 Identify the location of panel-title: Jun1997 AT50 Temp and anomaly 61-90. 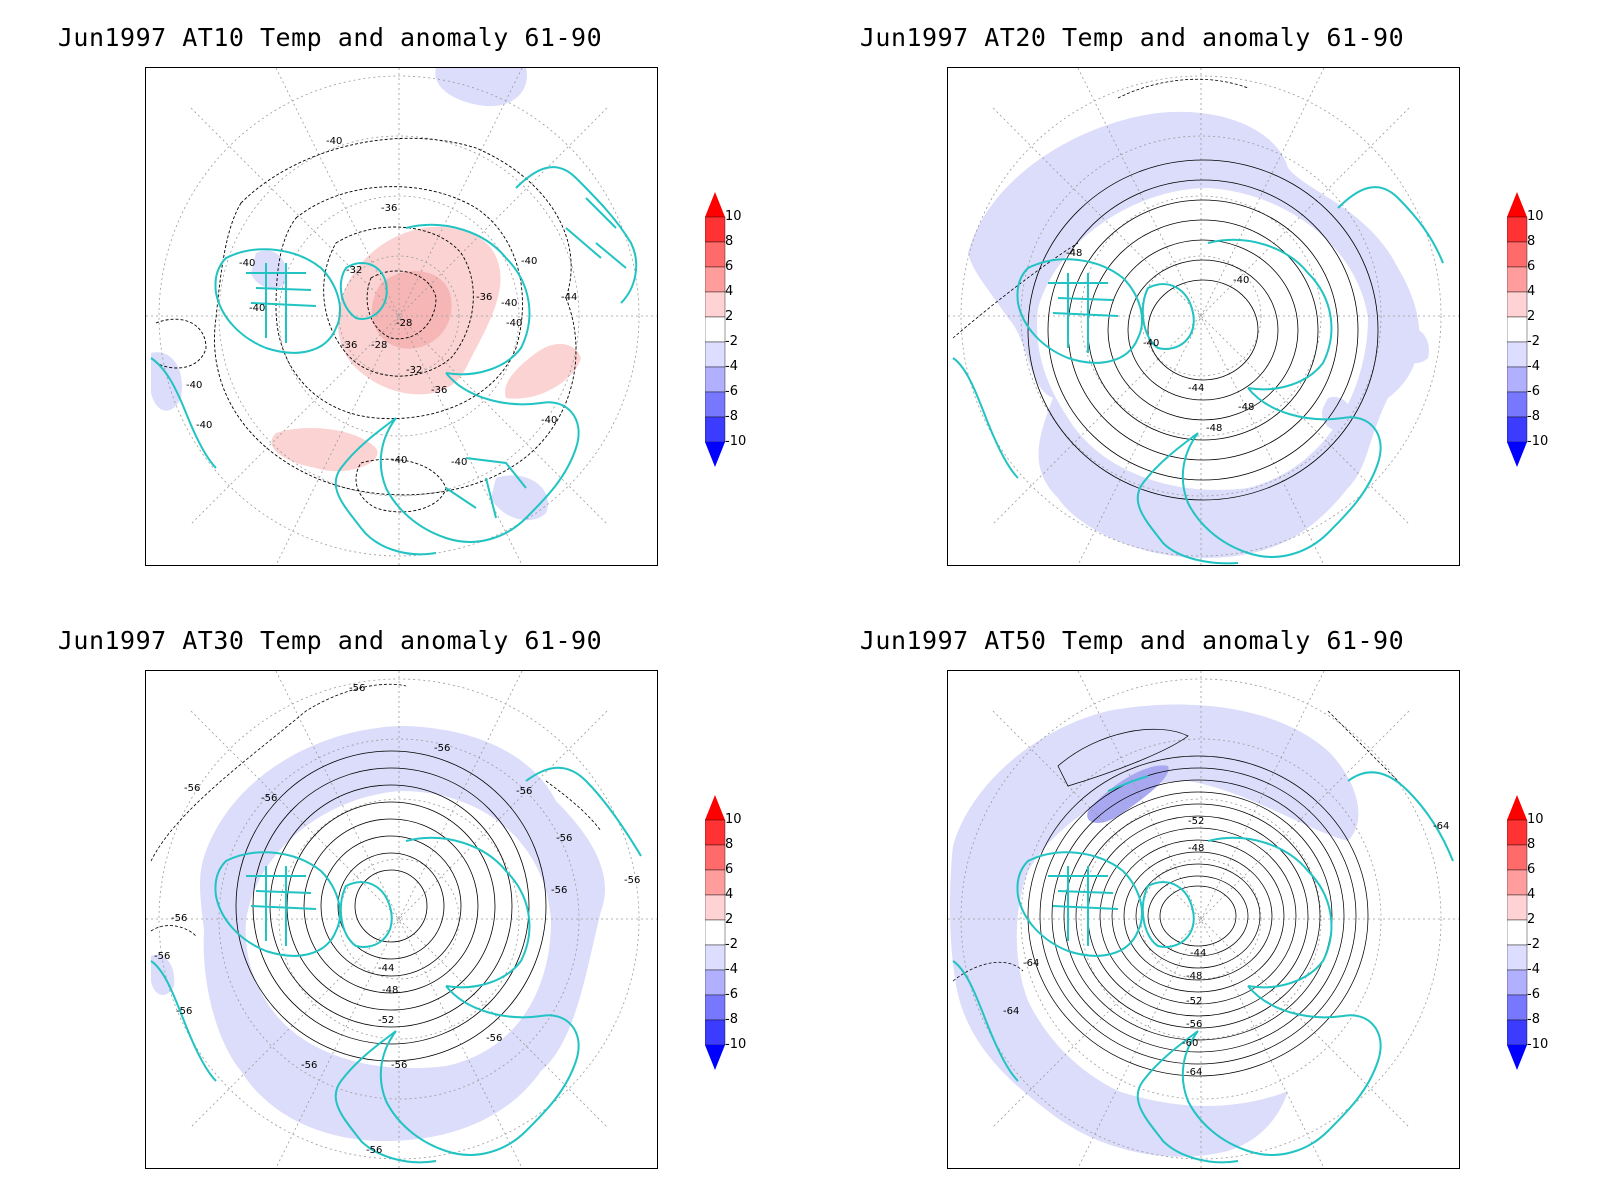
(1132, 640).